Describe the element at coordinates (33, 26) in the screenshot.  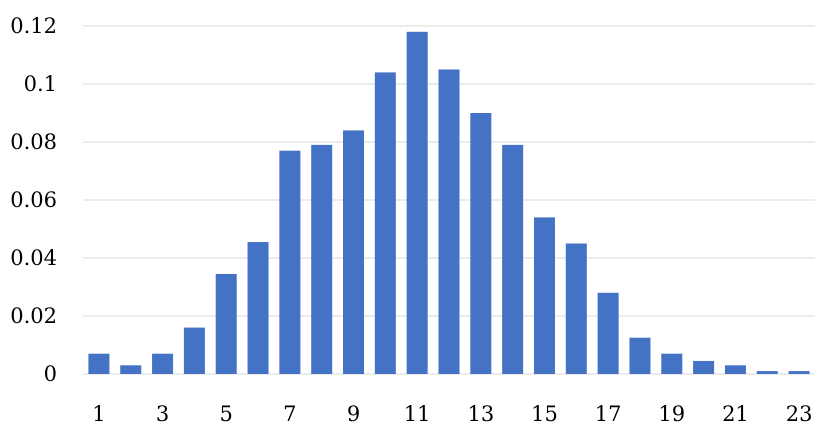
I see `y-tick-label: 0.12` at that location.